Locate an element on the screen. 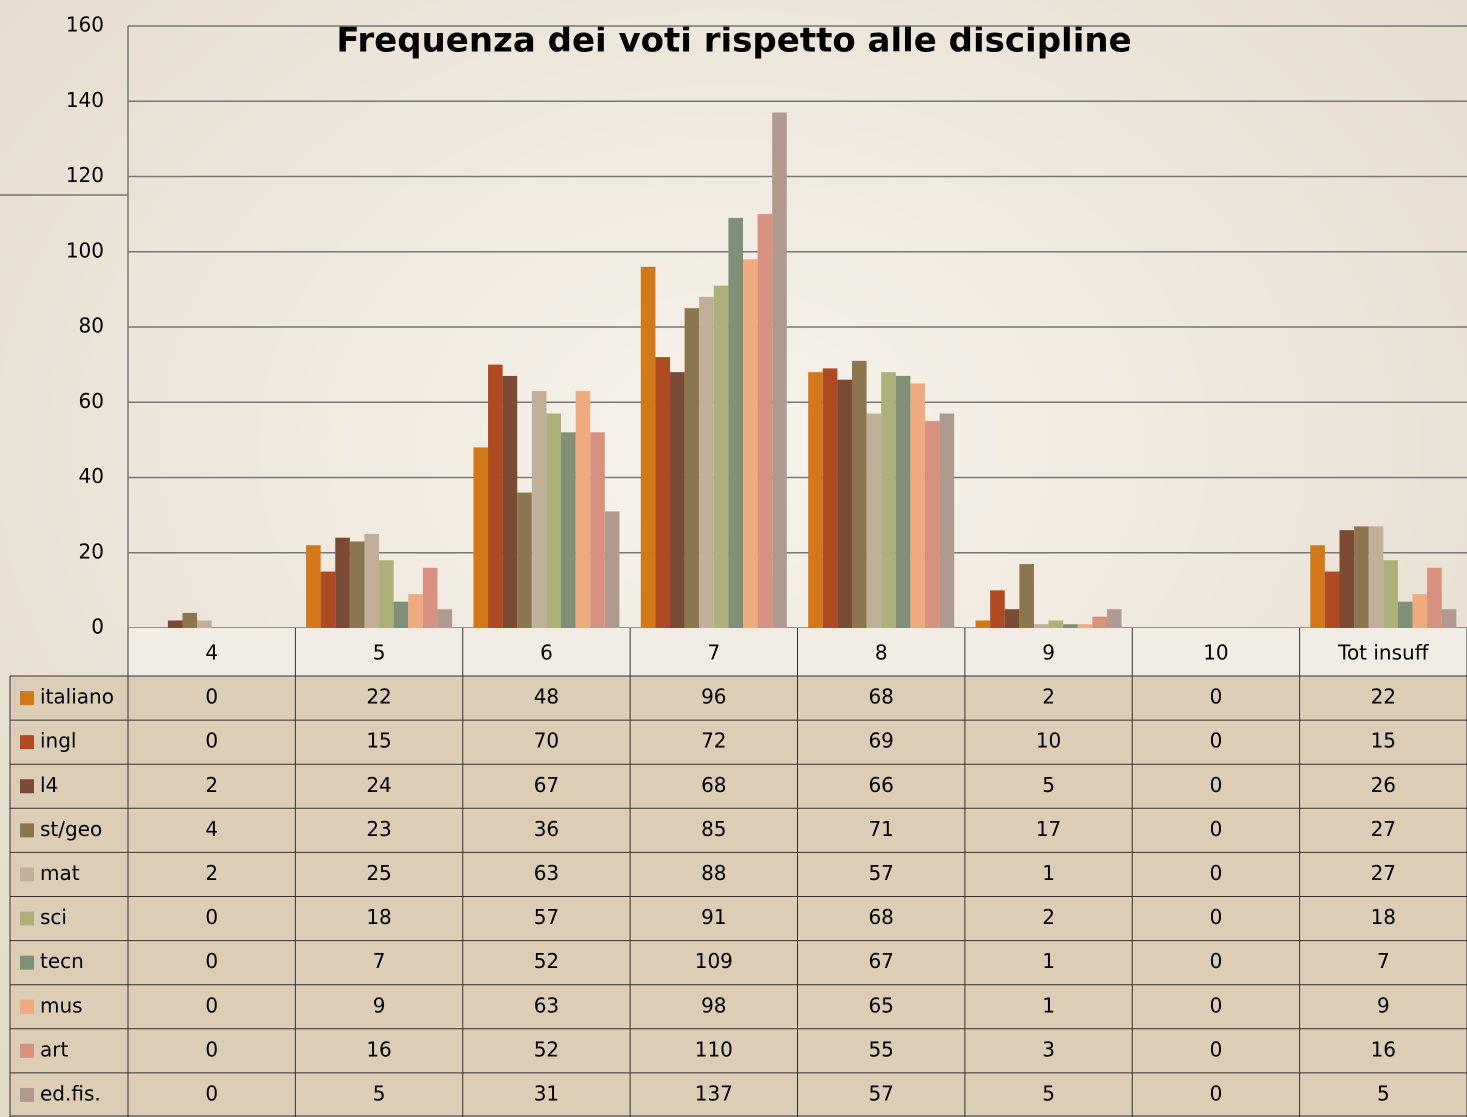 Image resolution: width=1467 pixels, height=1117 pixels. table-value: 31 is located at coordinates (546, 1093).